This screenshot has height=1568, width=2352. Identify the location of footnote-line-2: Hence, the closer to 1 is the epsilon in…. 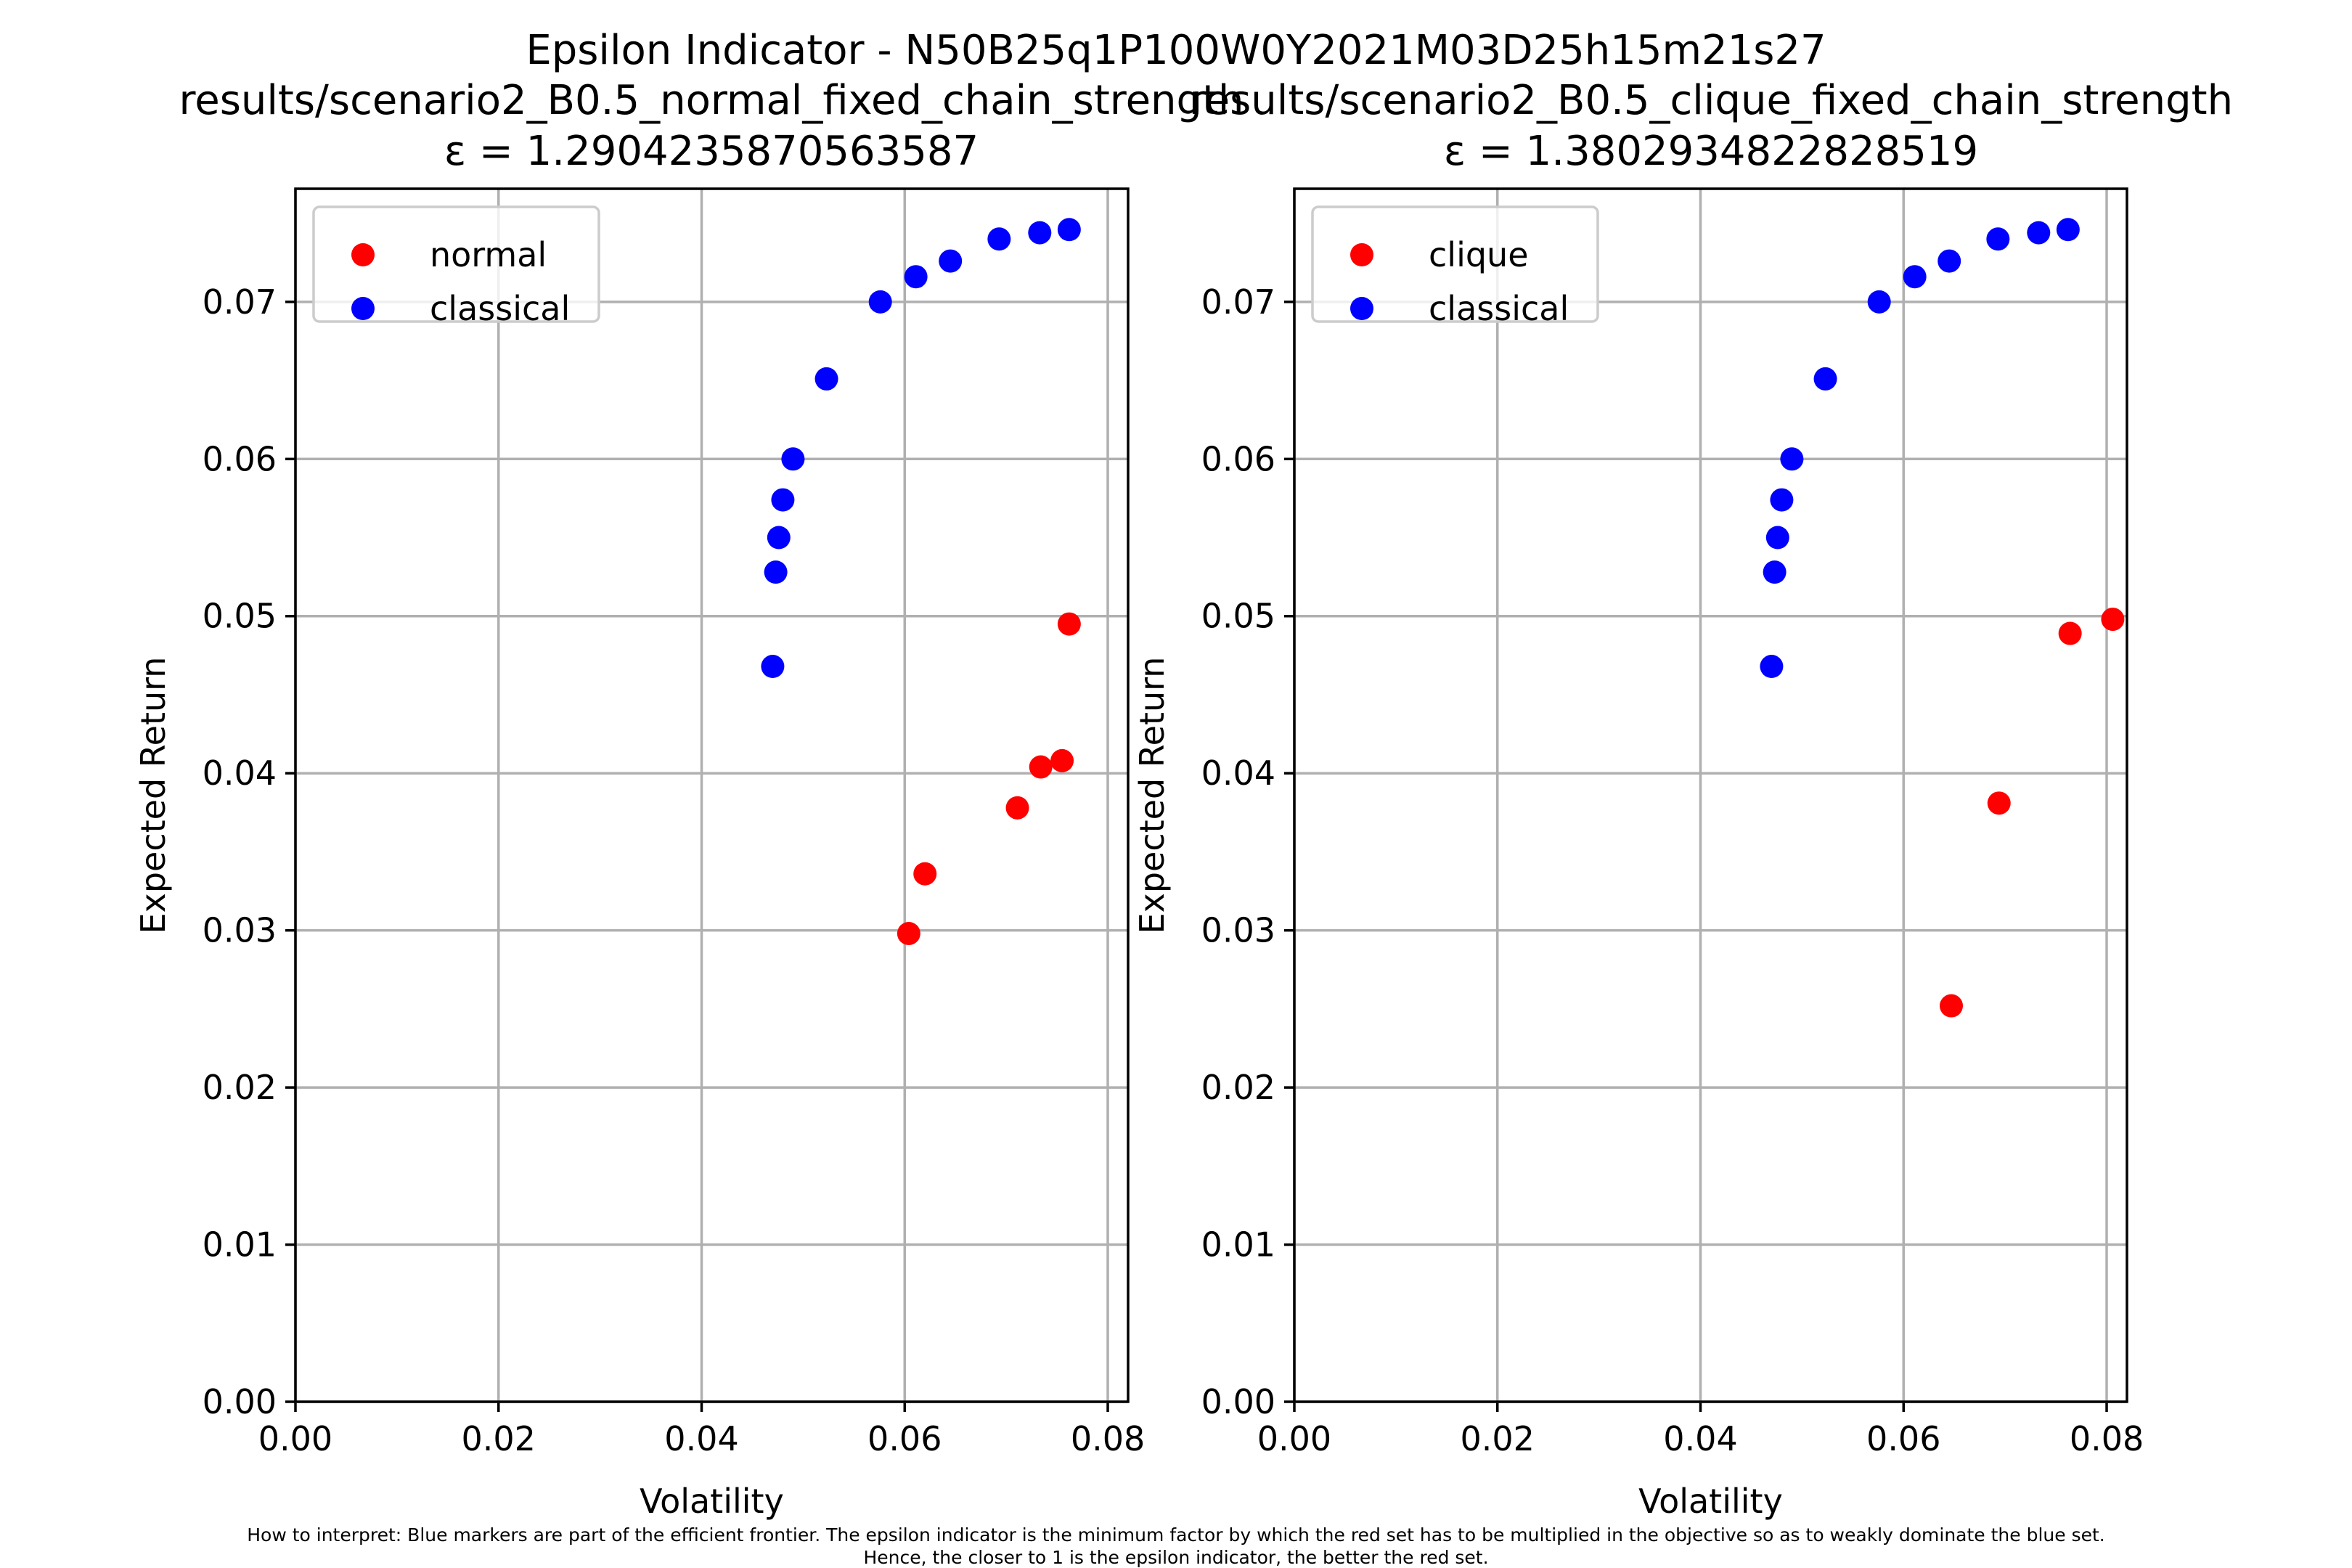
(1176, 1557).